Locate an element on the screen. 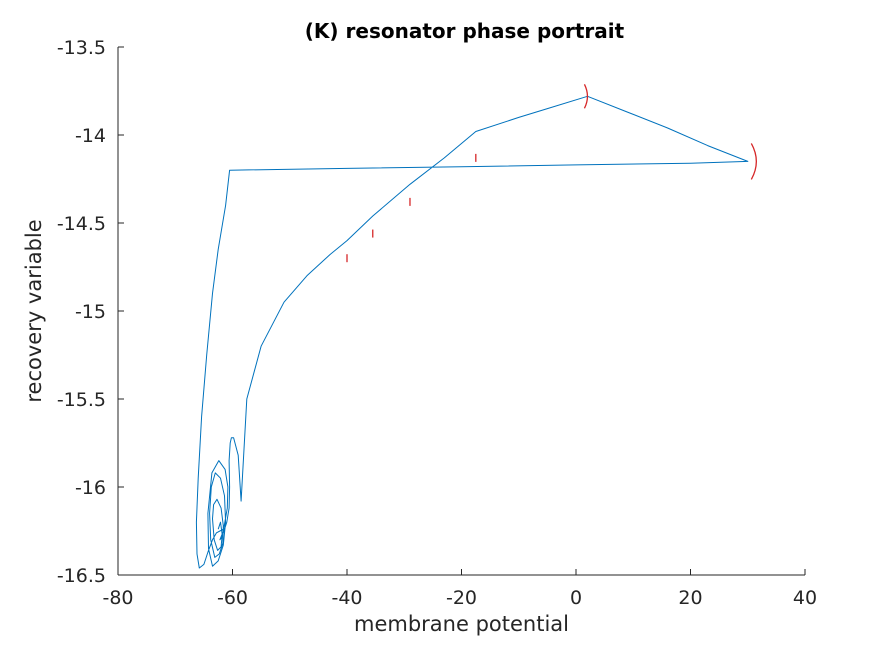  x-tick-label: -60 is located at coordinates (232, 598).